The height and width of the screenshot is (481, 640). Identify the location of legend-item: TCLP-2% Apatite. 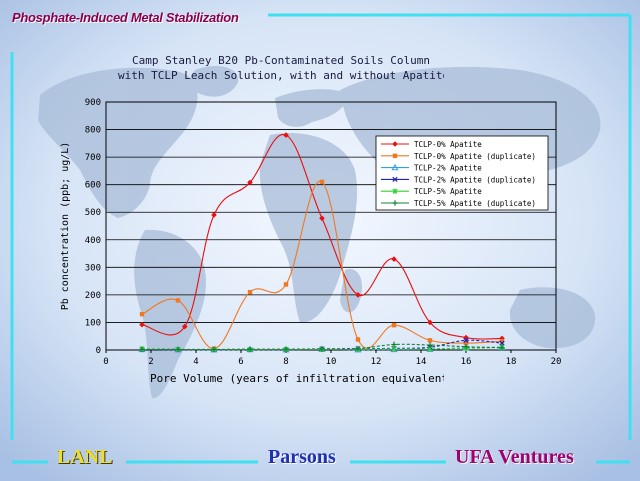
(431, 168).